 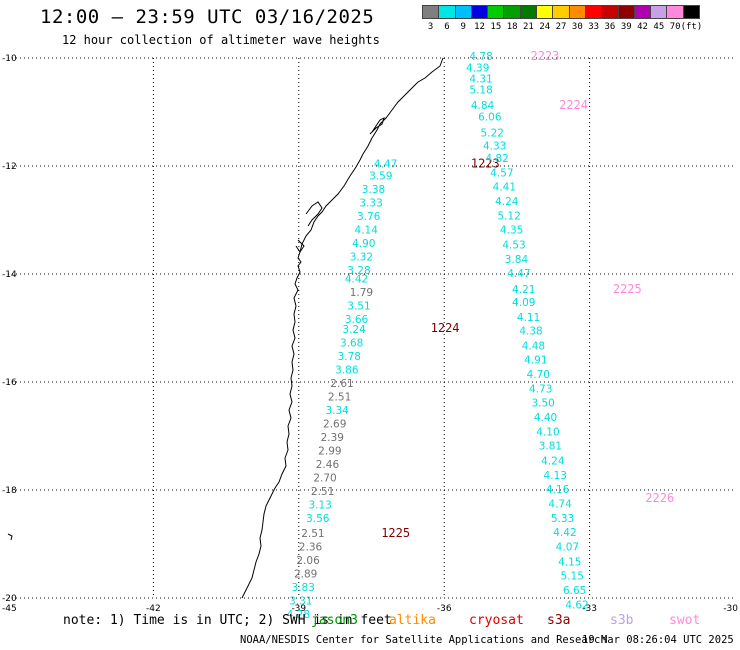 I want to click on wave-height-value: 4.39, so click(x=477, y=69).